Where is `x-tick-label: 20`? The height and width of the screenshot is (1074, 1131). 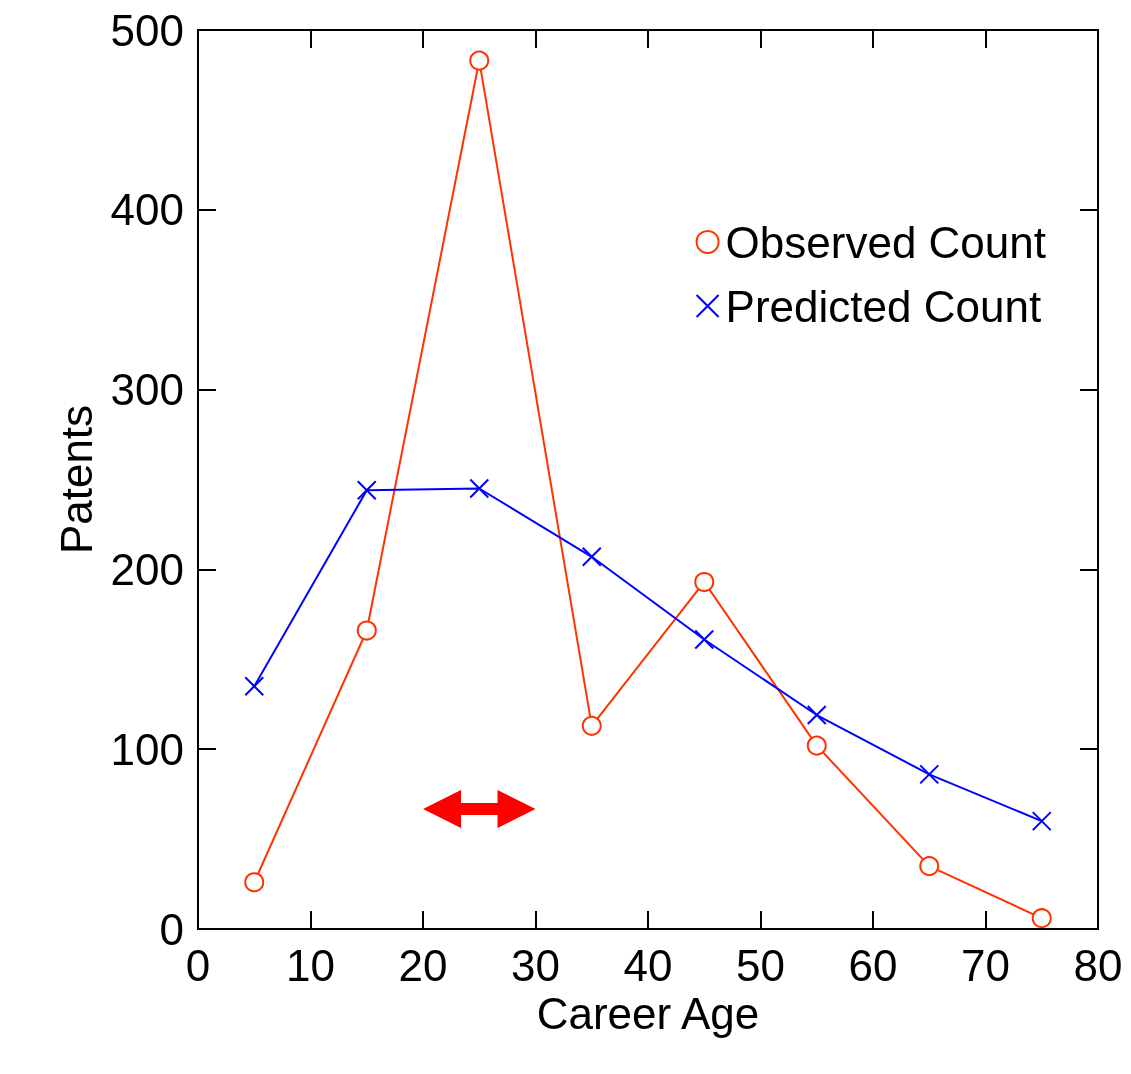
x-tick-label: 20 is located at coordinates (423, 965).